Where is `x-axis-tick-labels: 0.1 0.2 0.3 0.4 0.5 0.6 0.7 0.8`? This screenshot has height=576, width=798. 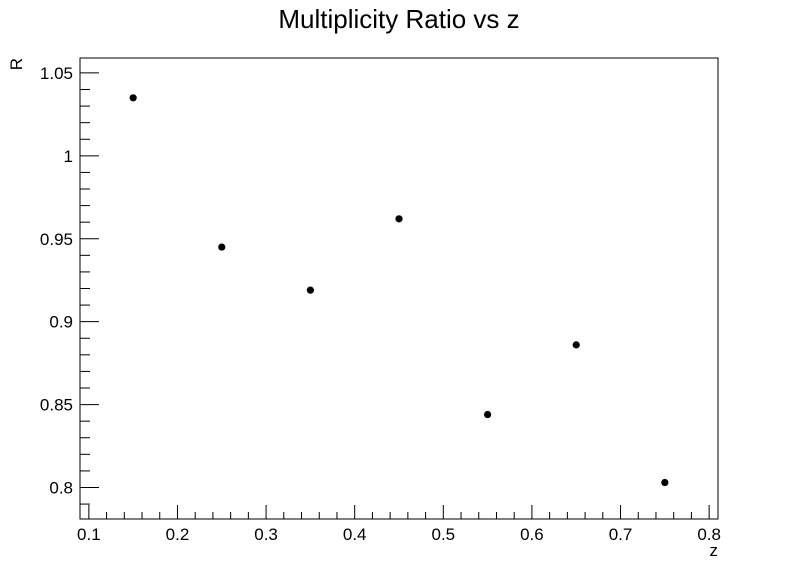 x-axis-tick-labels: 0.1 0.2 0.3 0.4 0.5 0.6 0.7 0.8 is located at coordinates (399, 534).